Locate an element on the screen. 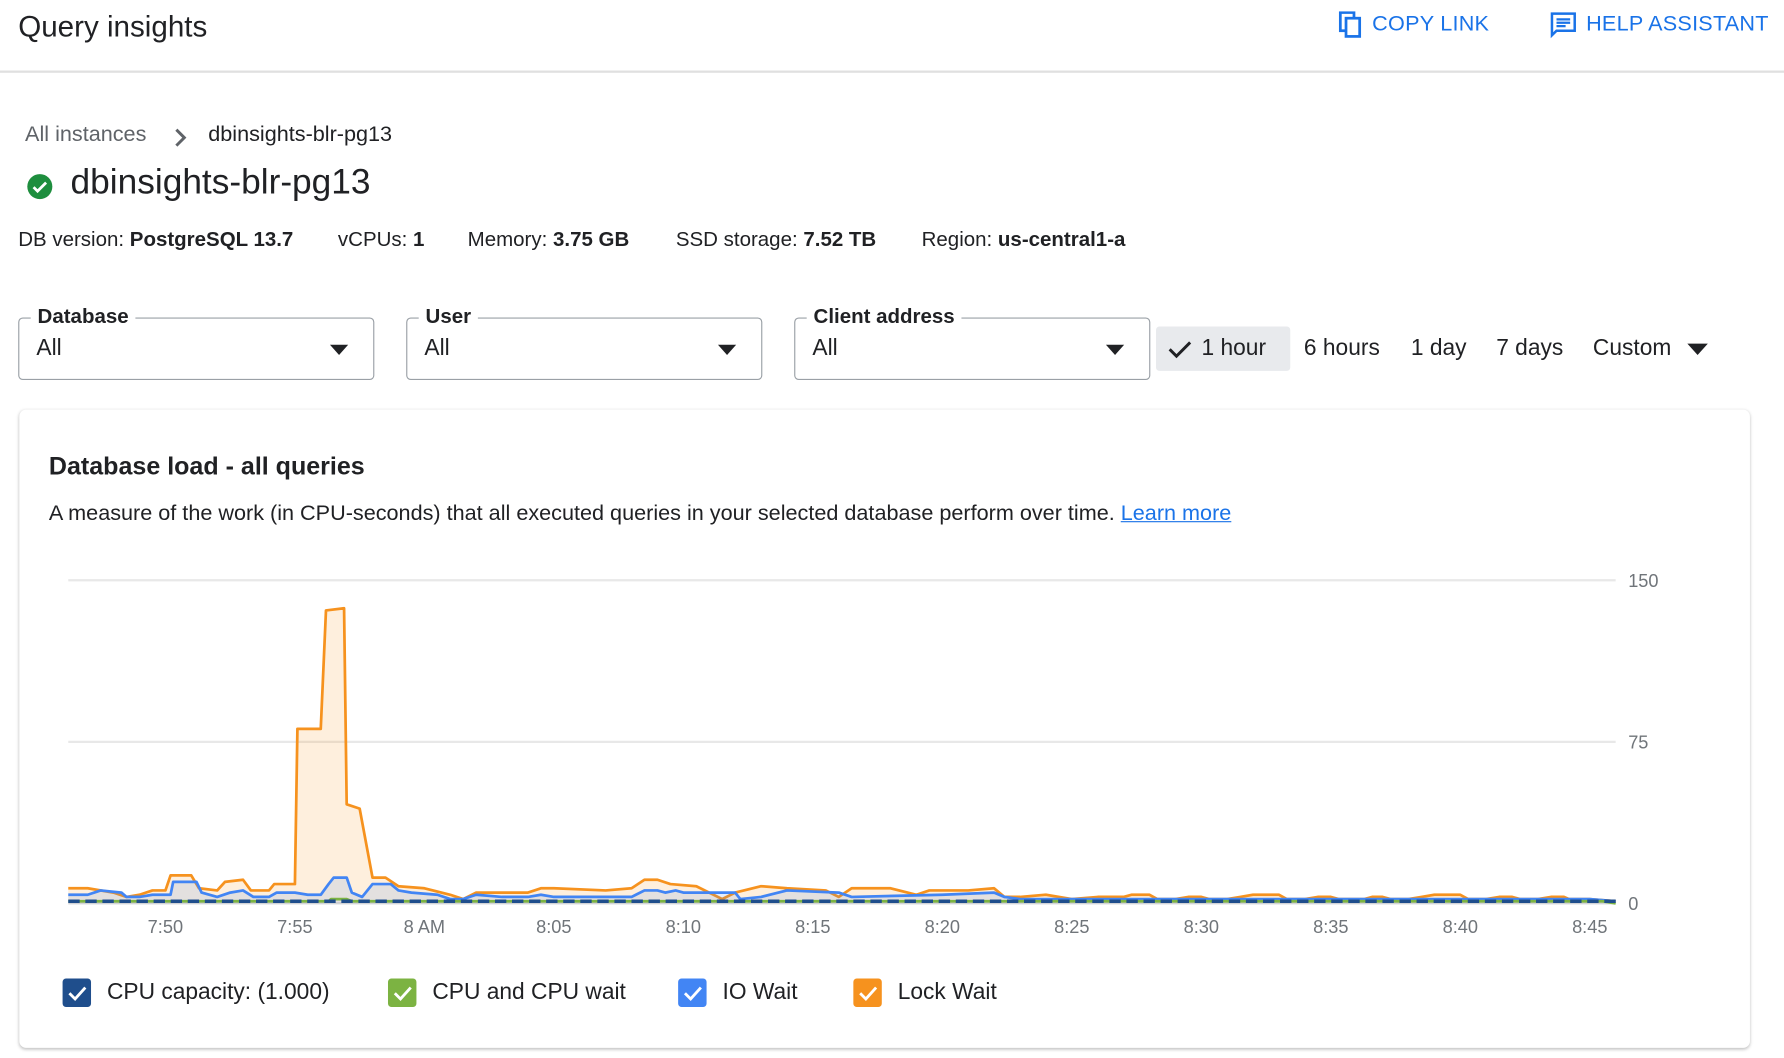 Image resolution: width=1784 pixels, height=1058 pixels. database-select-value: All is located at coordinates (49, 348).